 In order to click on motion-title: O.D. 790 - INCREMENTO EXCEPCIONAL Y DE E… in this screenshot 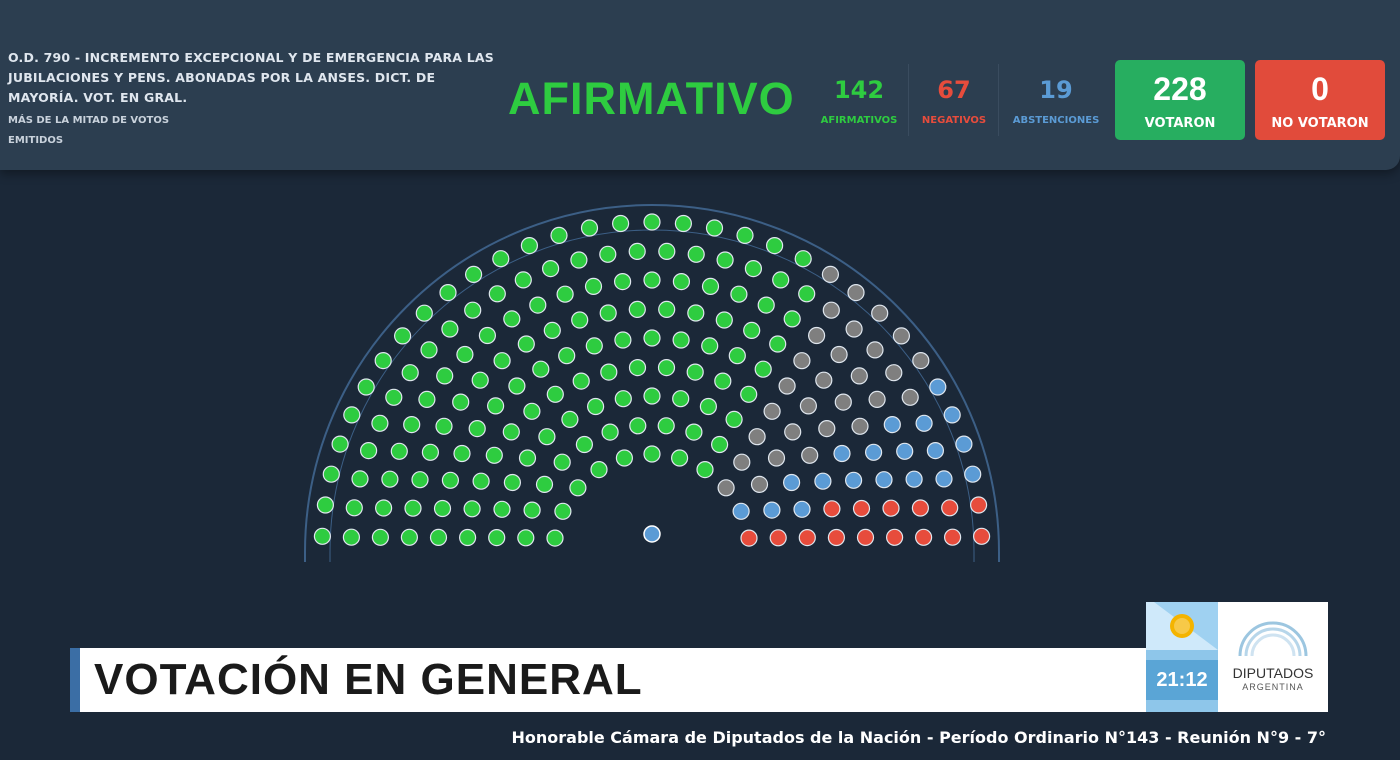, I will do `click(251, 77)`.